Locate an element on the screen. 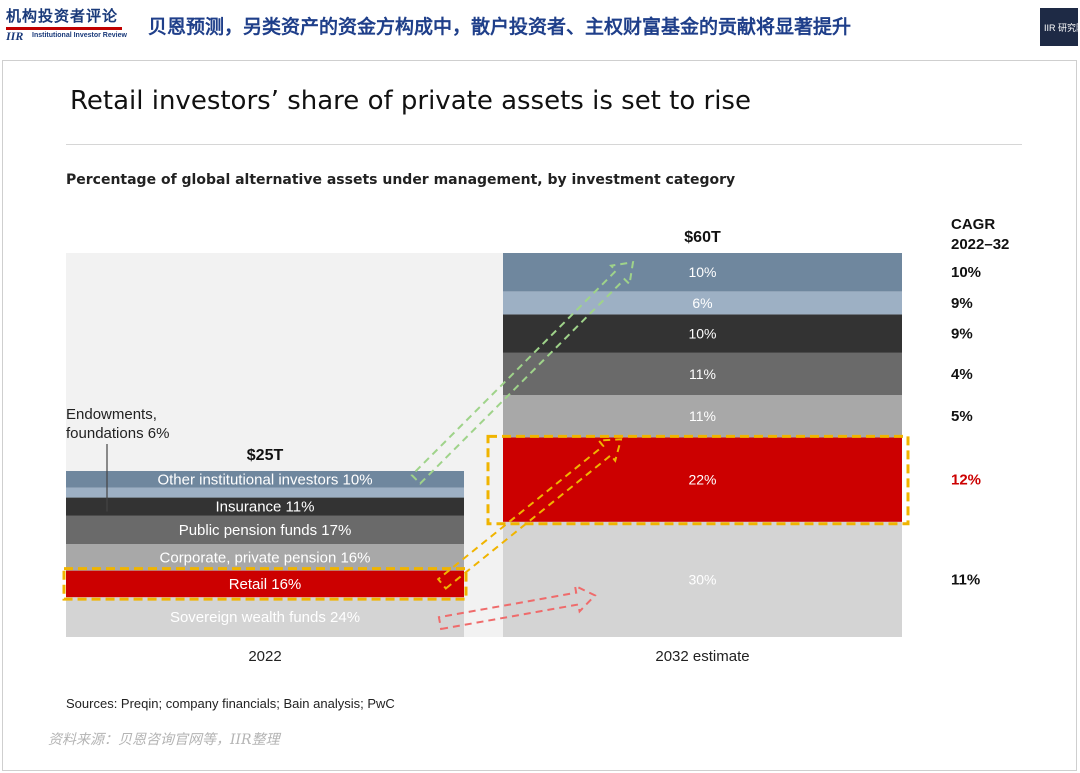  retail-highlight-box-2032 is located at coordinates (698, 480).